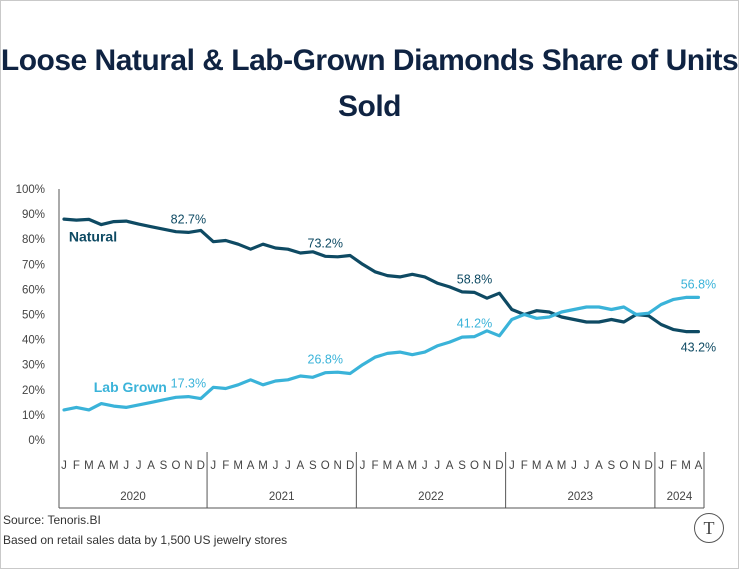 This screenshot has width=739, height=569. I want to click on series-name-label: Lab Grown, so click(130, 387).